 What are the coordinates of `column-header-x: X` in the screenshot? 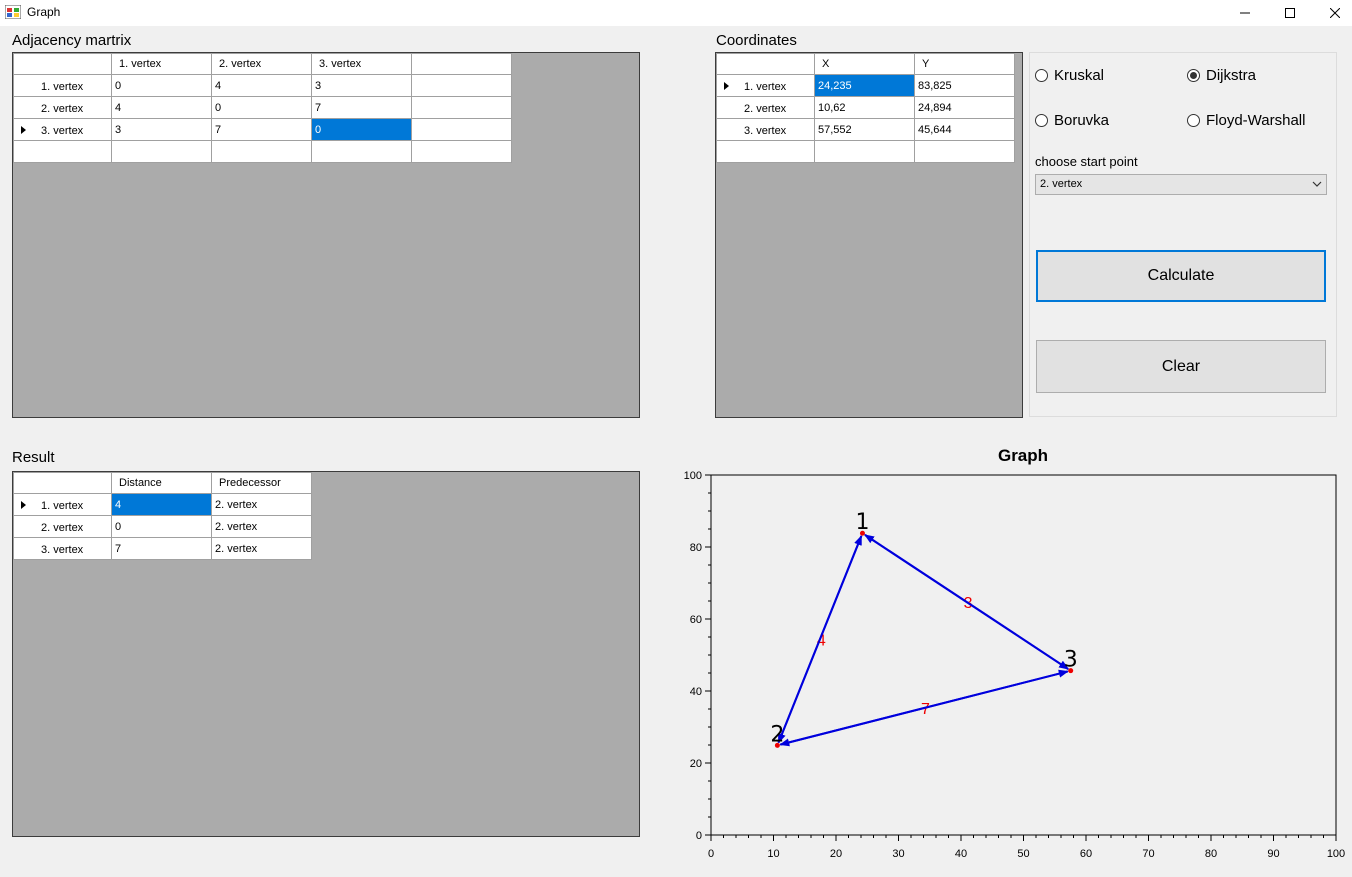 It's located at (864, 64).